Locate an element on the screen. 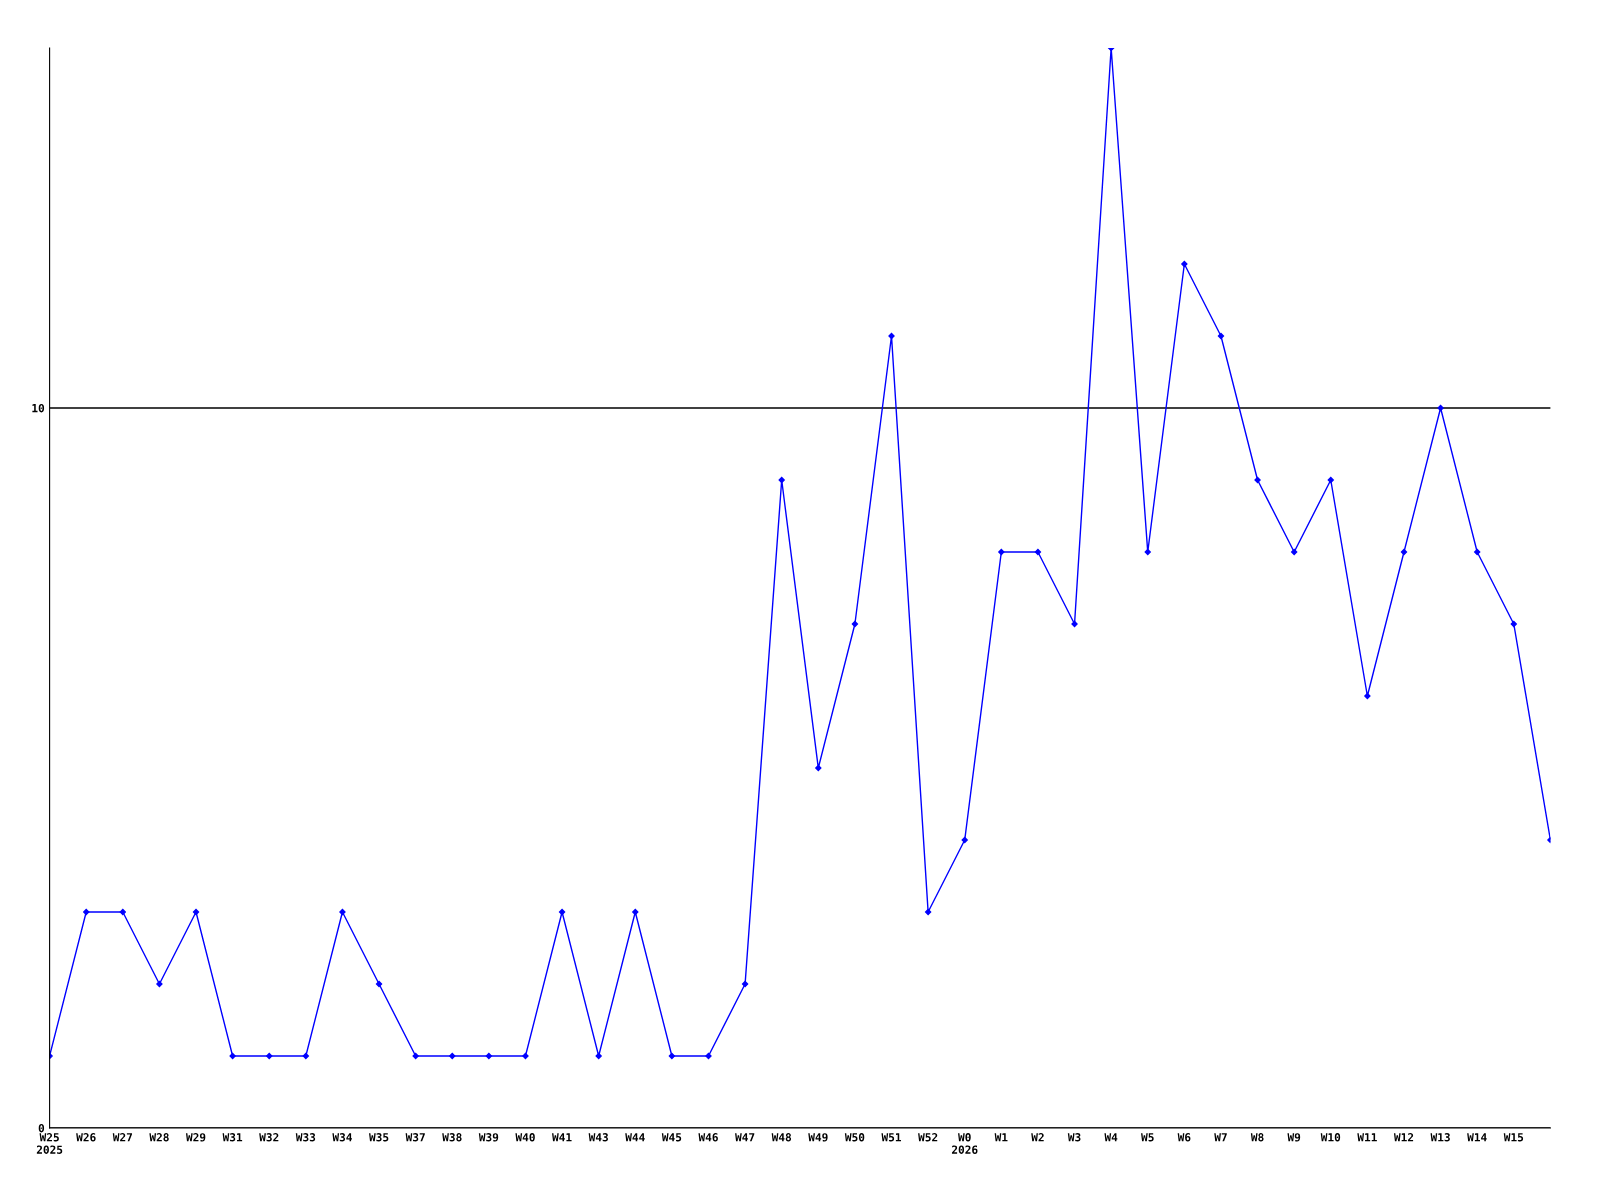  x-tick-label: W43 is located at coordinates (598, 1137).